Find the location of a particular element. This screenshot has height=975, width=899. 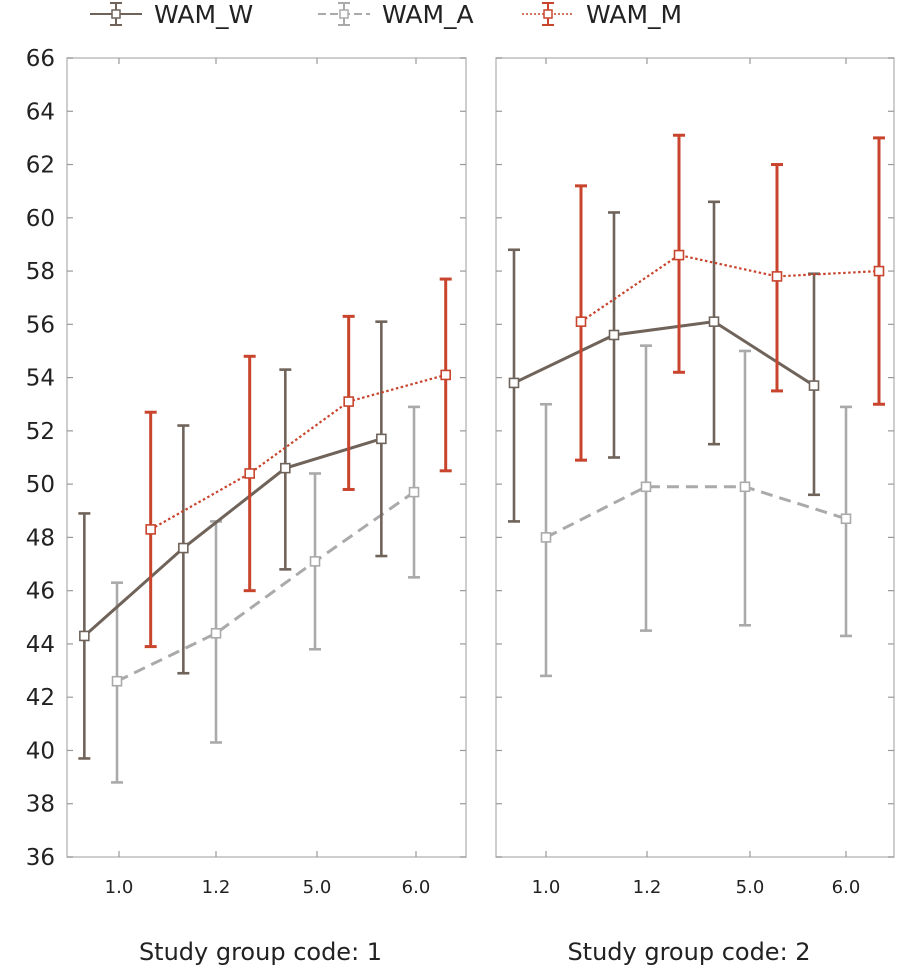

y-tick-label: 38 is located at coordinates (40, 805).